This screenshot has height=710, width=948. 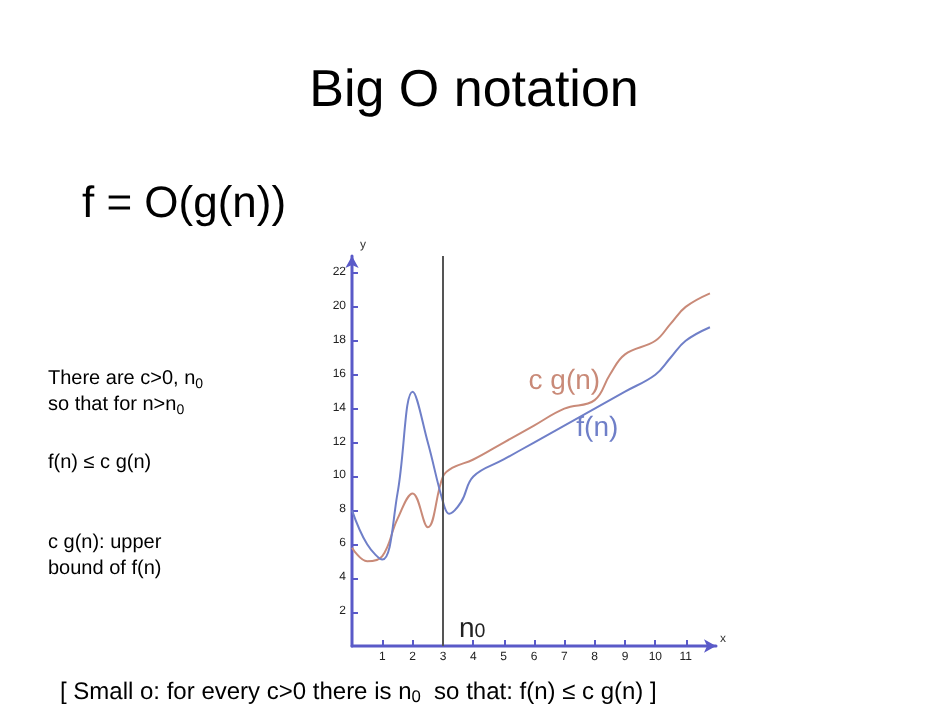 I want to click on ref-line-label: n0, so click(x=473, y=626).